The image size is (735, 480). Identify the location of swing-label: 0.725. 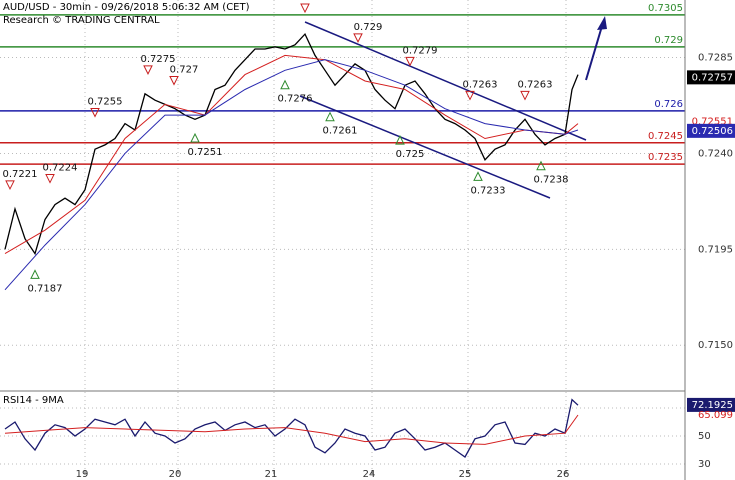
(410, 154).